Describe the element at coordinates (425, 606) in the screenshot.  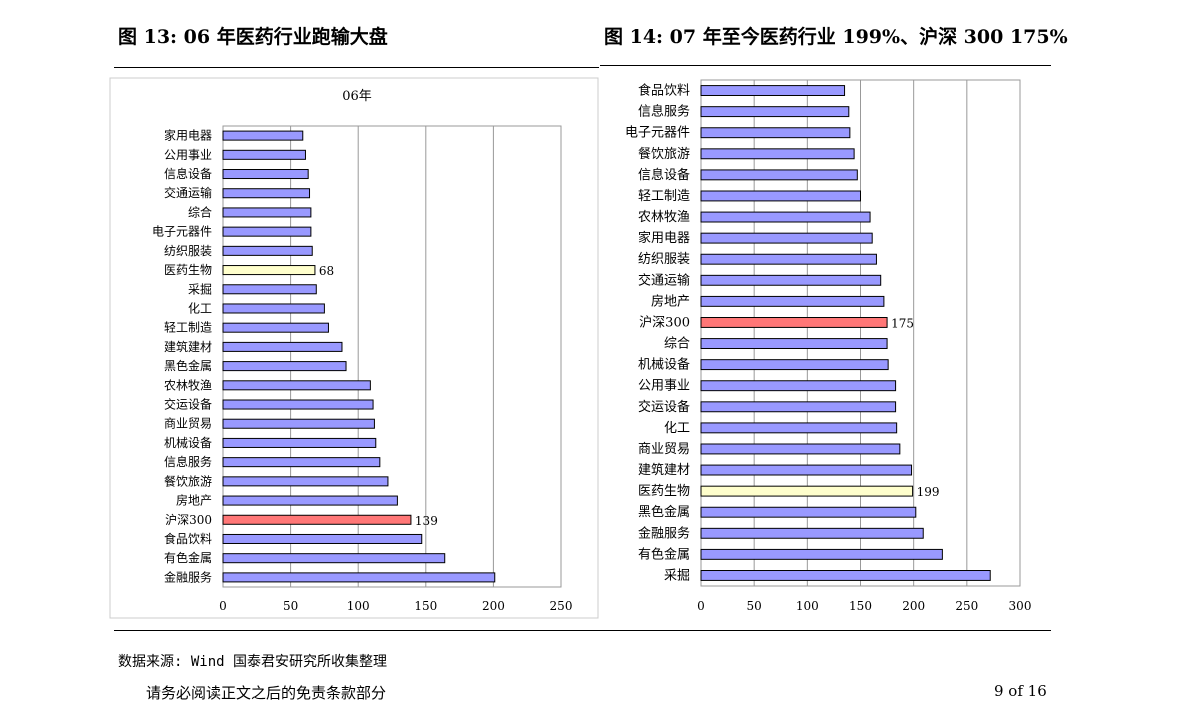
I see `x-tick-label: 150` at that location.